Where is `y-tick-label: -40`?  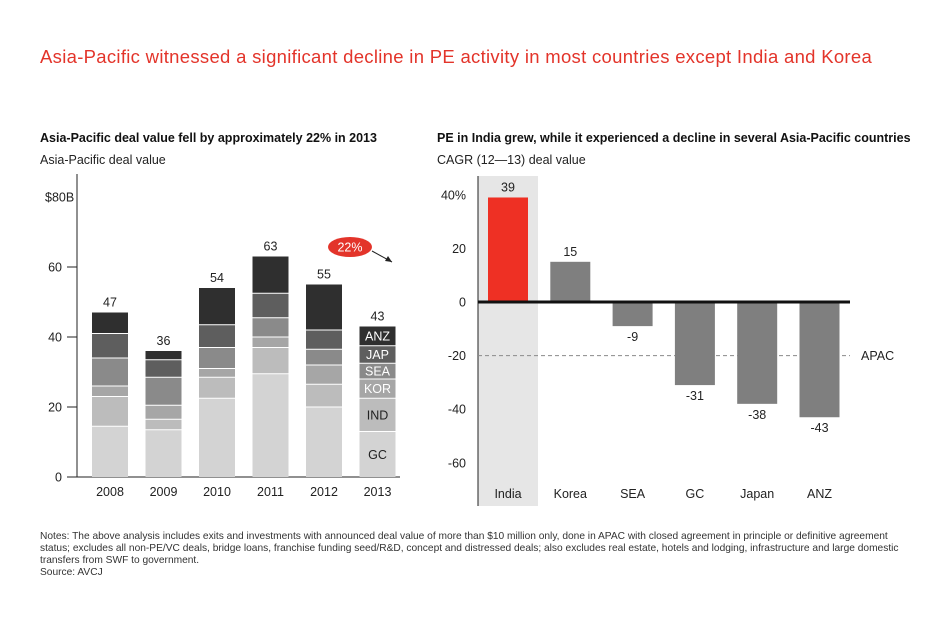
y-tick-label: -40 is located at coordinates (457, 410).